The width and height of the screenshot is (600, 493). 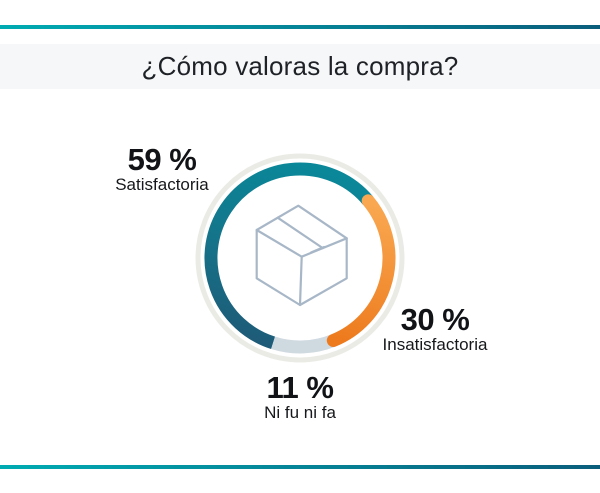 I want to click on donut-halo-ring, so click(x=300, y=258).